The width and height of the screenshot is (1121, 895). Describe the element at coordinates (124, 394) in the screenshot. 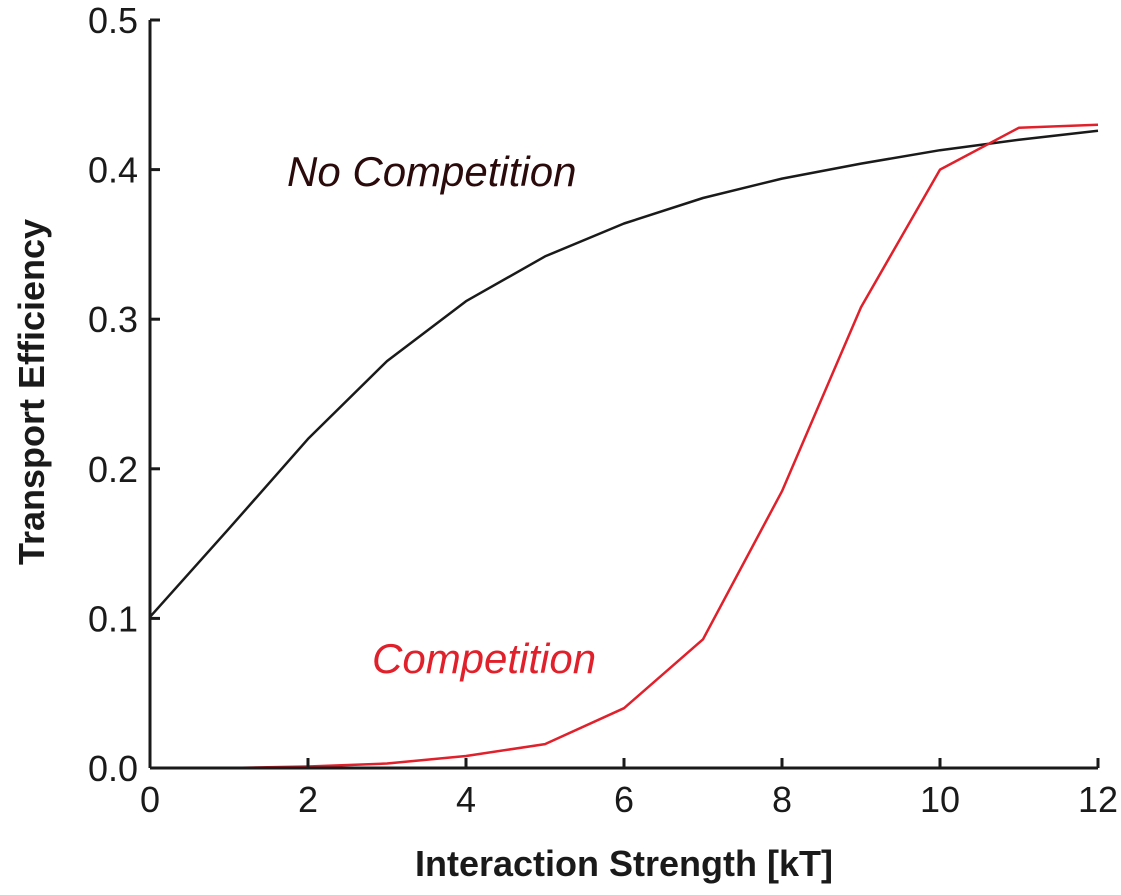

I see `y-ticks: 0.0 0.1 0.2 0.3 0.4 0.5` at that location.